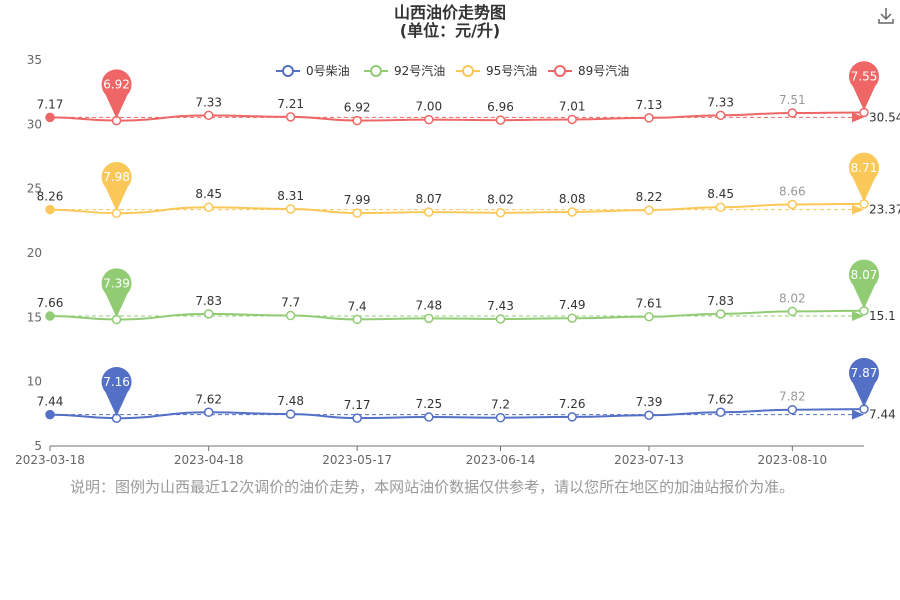 Image resolution: width=900 pixels, height=600 pixels. I want to click on legend-label-2: 95号汽油, so click(511, 70).